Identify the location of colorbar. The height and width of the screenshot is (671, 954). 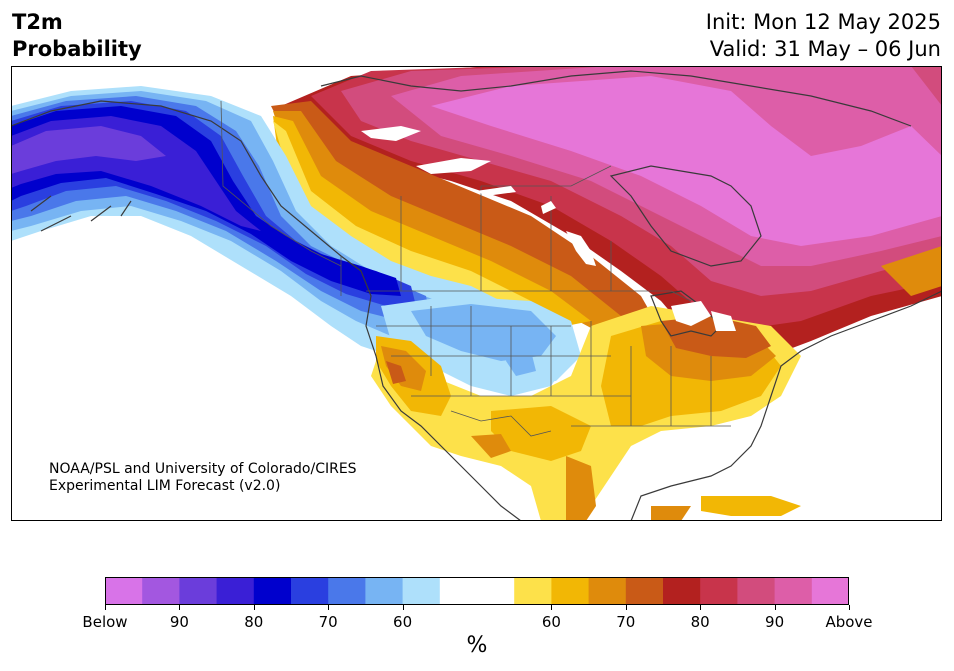
(477, 591).